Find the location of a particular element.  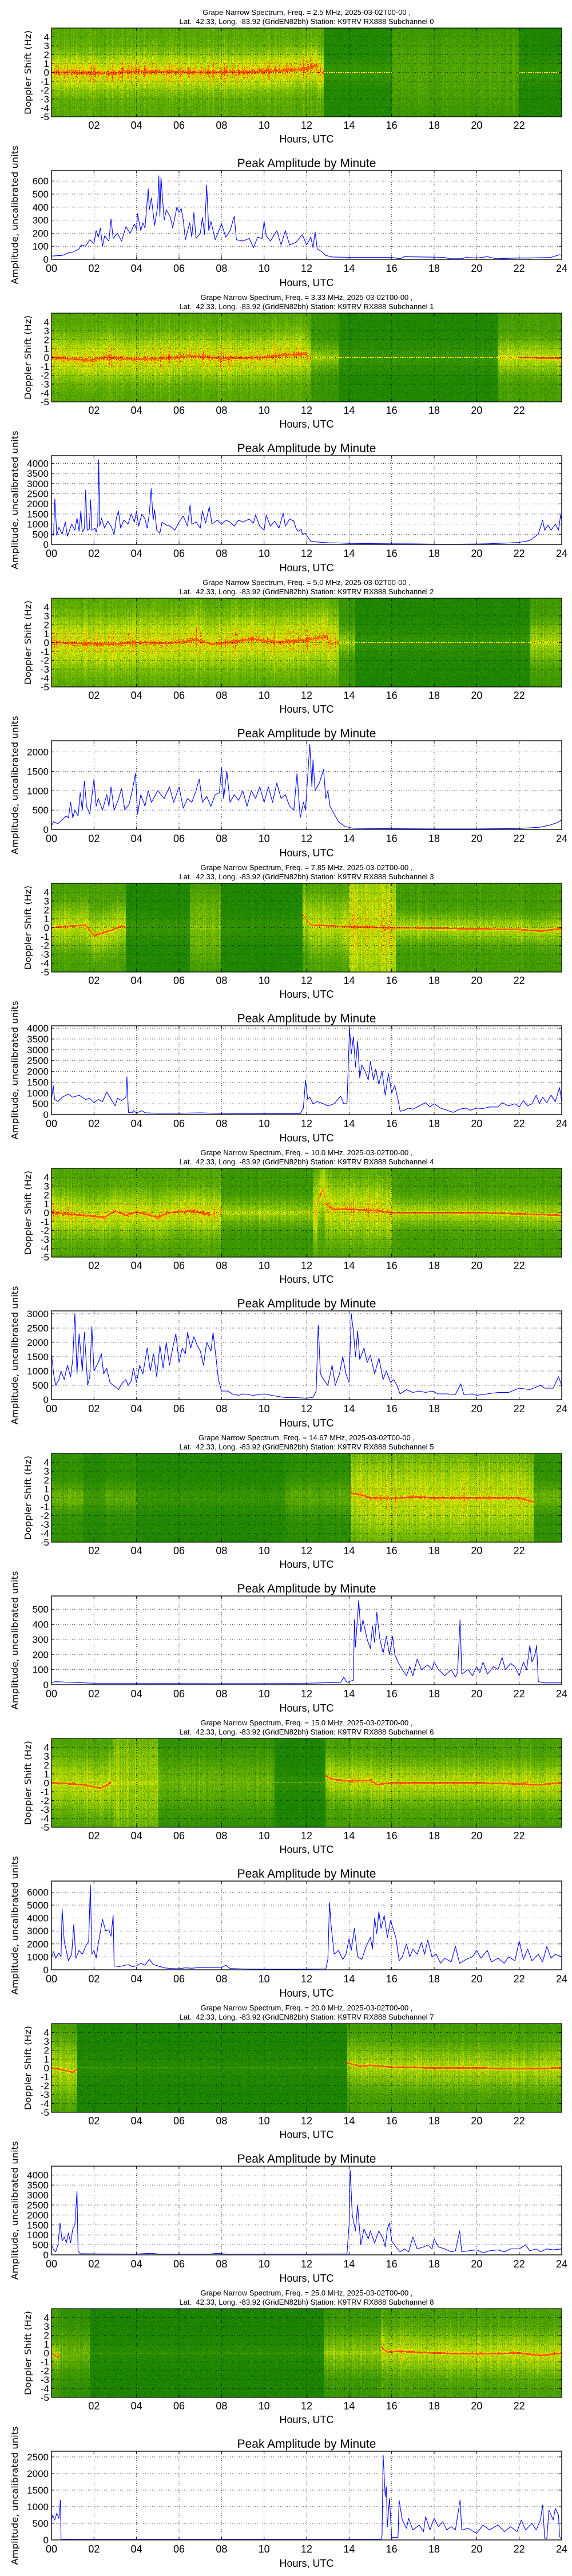

y-tick-label: -2 is located at coordinates (45, 90).